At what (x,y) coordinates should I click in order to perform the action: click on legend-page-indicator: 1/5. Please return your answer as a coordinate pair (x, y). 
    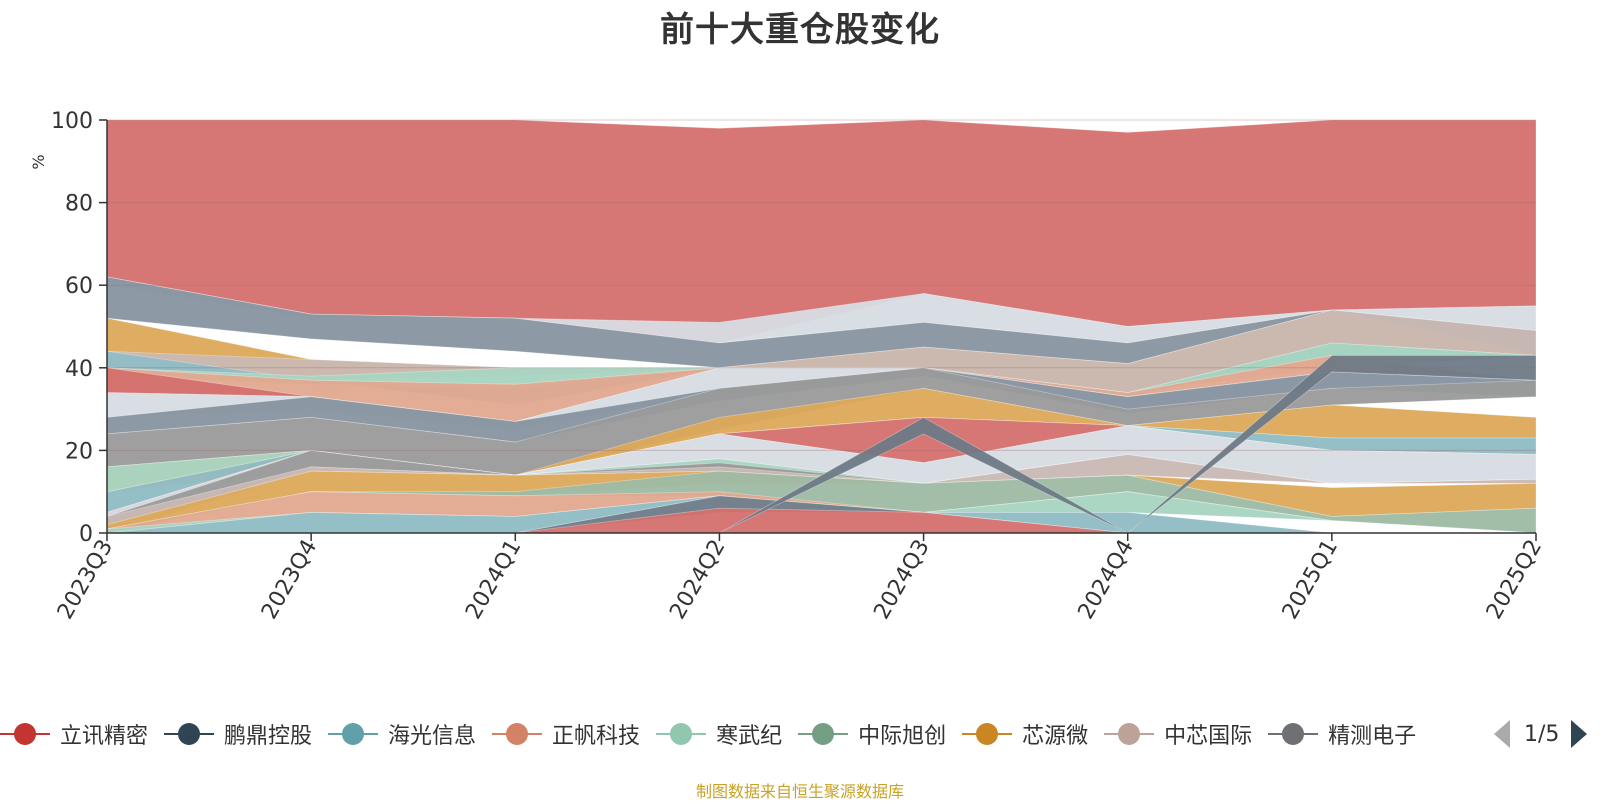
    Looking at the image, I should click on (1542, 734).